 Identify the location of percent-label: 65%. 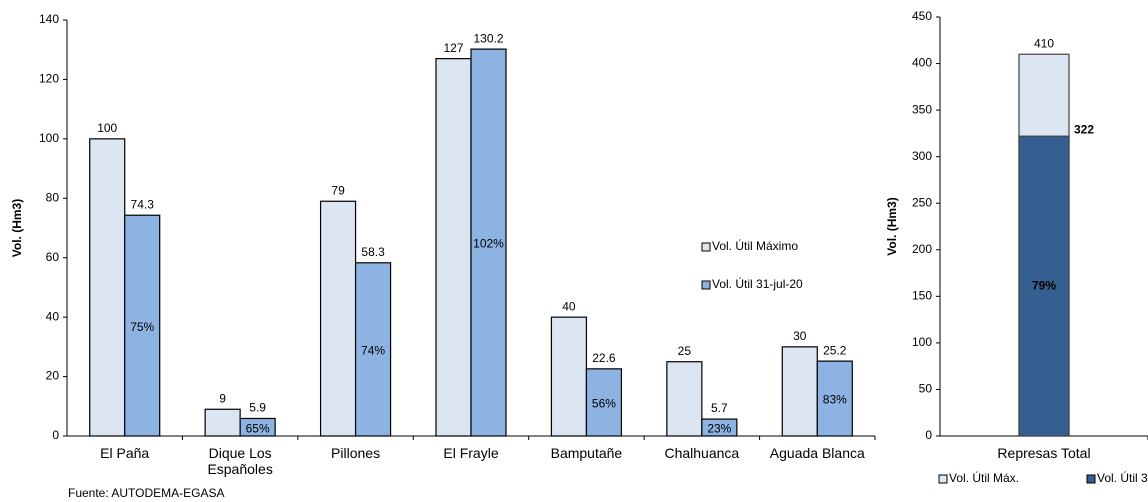
(258, 428).